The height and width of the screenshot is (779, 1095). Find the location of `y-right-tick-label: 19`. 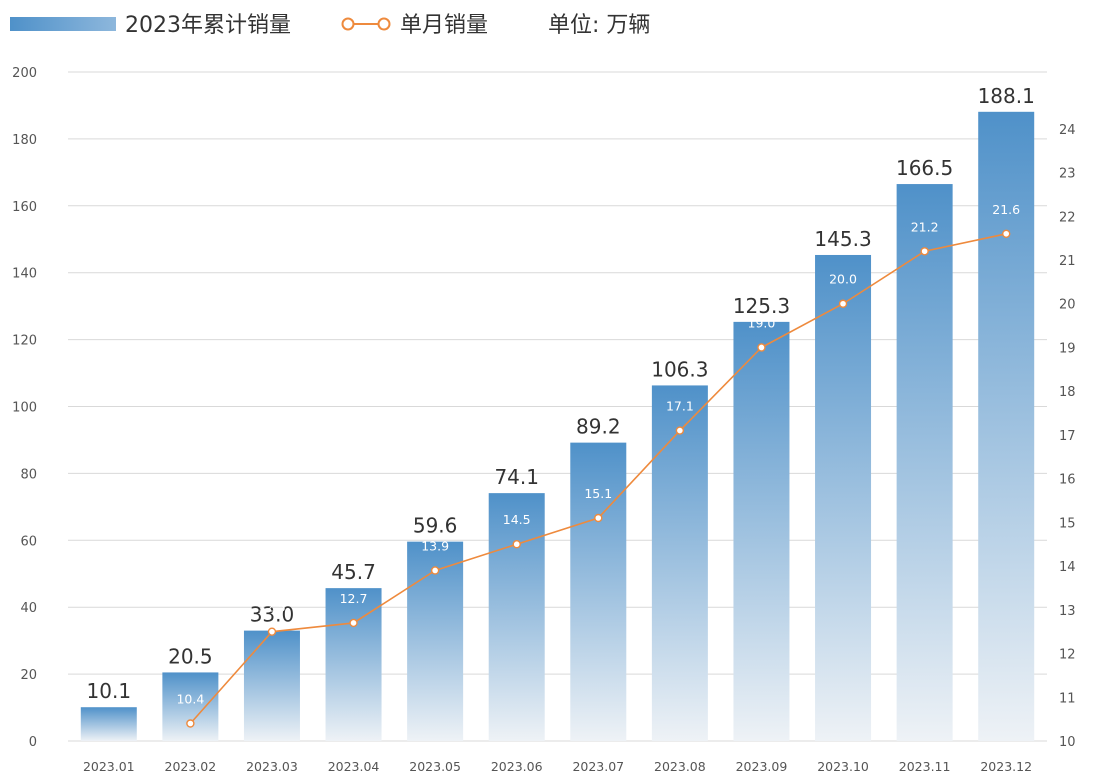

y-right-tick-label: 19 is located at coordinates (1067, 348).